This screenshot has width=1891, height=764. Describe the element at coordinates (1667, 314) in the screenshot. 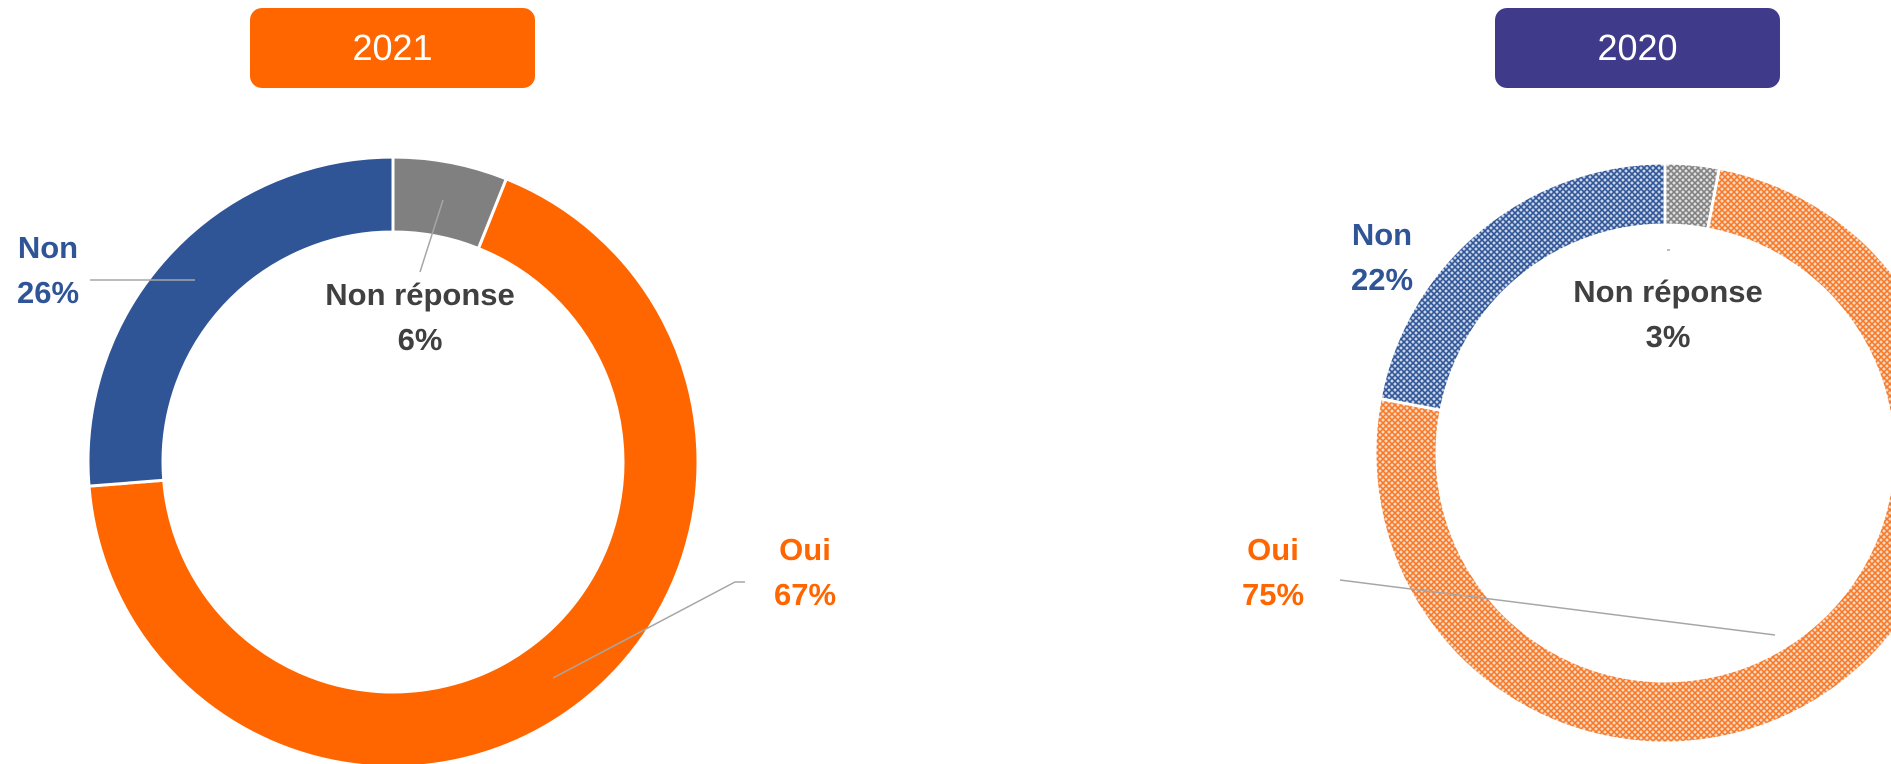

I see `data-label-non-r-ponse-2020: Non réponse 3%` at that location.